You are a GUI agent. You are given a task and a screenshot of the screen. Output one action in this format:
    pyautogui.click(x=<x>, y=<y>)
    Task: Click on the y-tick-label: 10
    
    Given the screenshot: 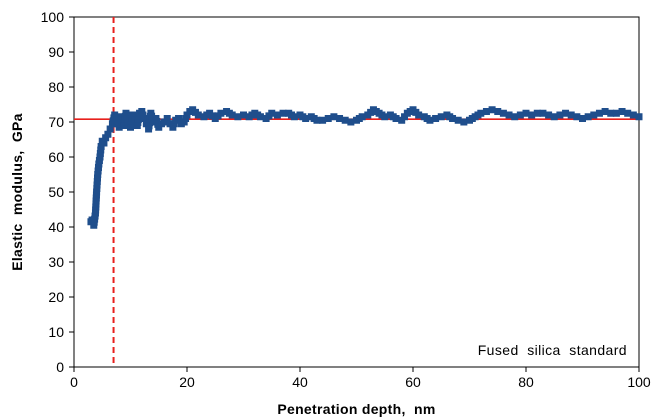 What is the action you would take?
    pyautogui.click(x=56, y=332)
    